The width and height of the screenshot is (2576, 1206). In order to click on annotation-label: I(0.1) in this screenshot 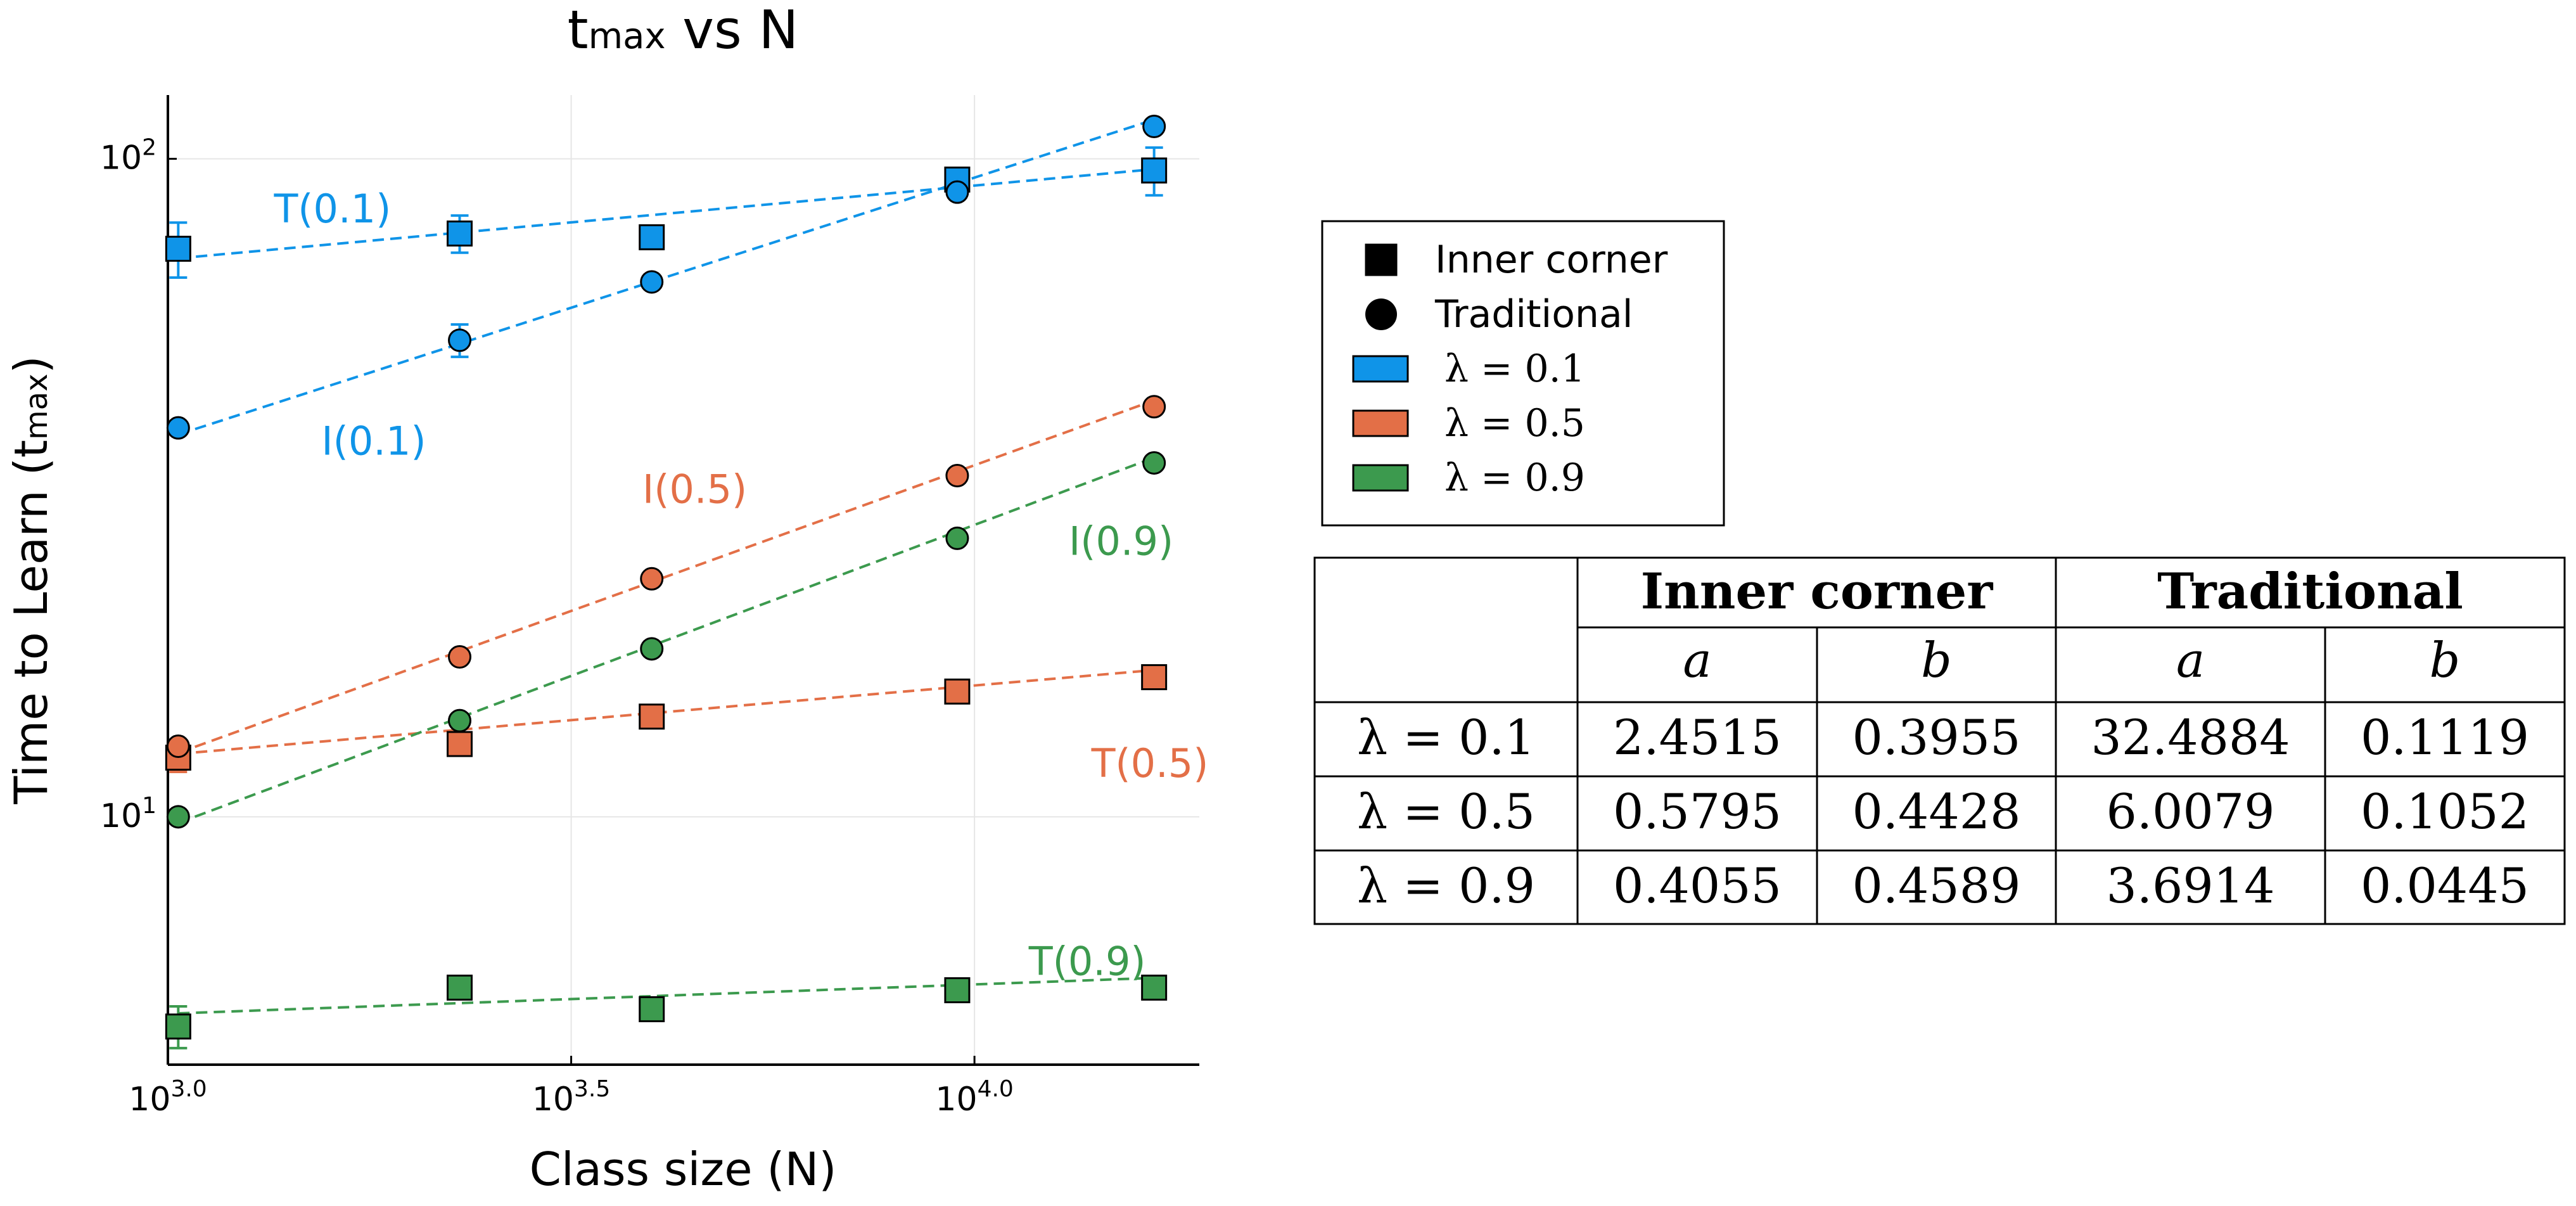, I will do `click(374, 441)`.